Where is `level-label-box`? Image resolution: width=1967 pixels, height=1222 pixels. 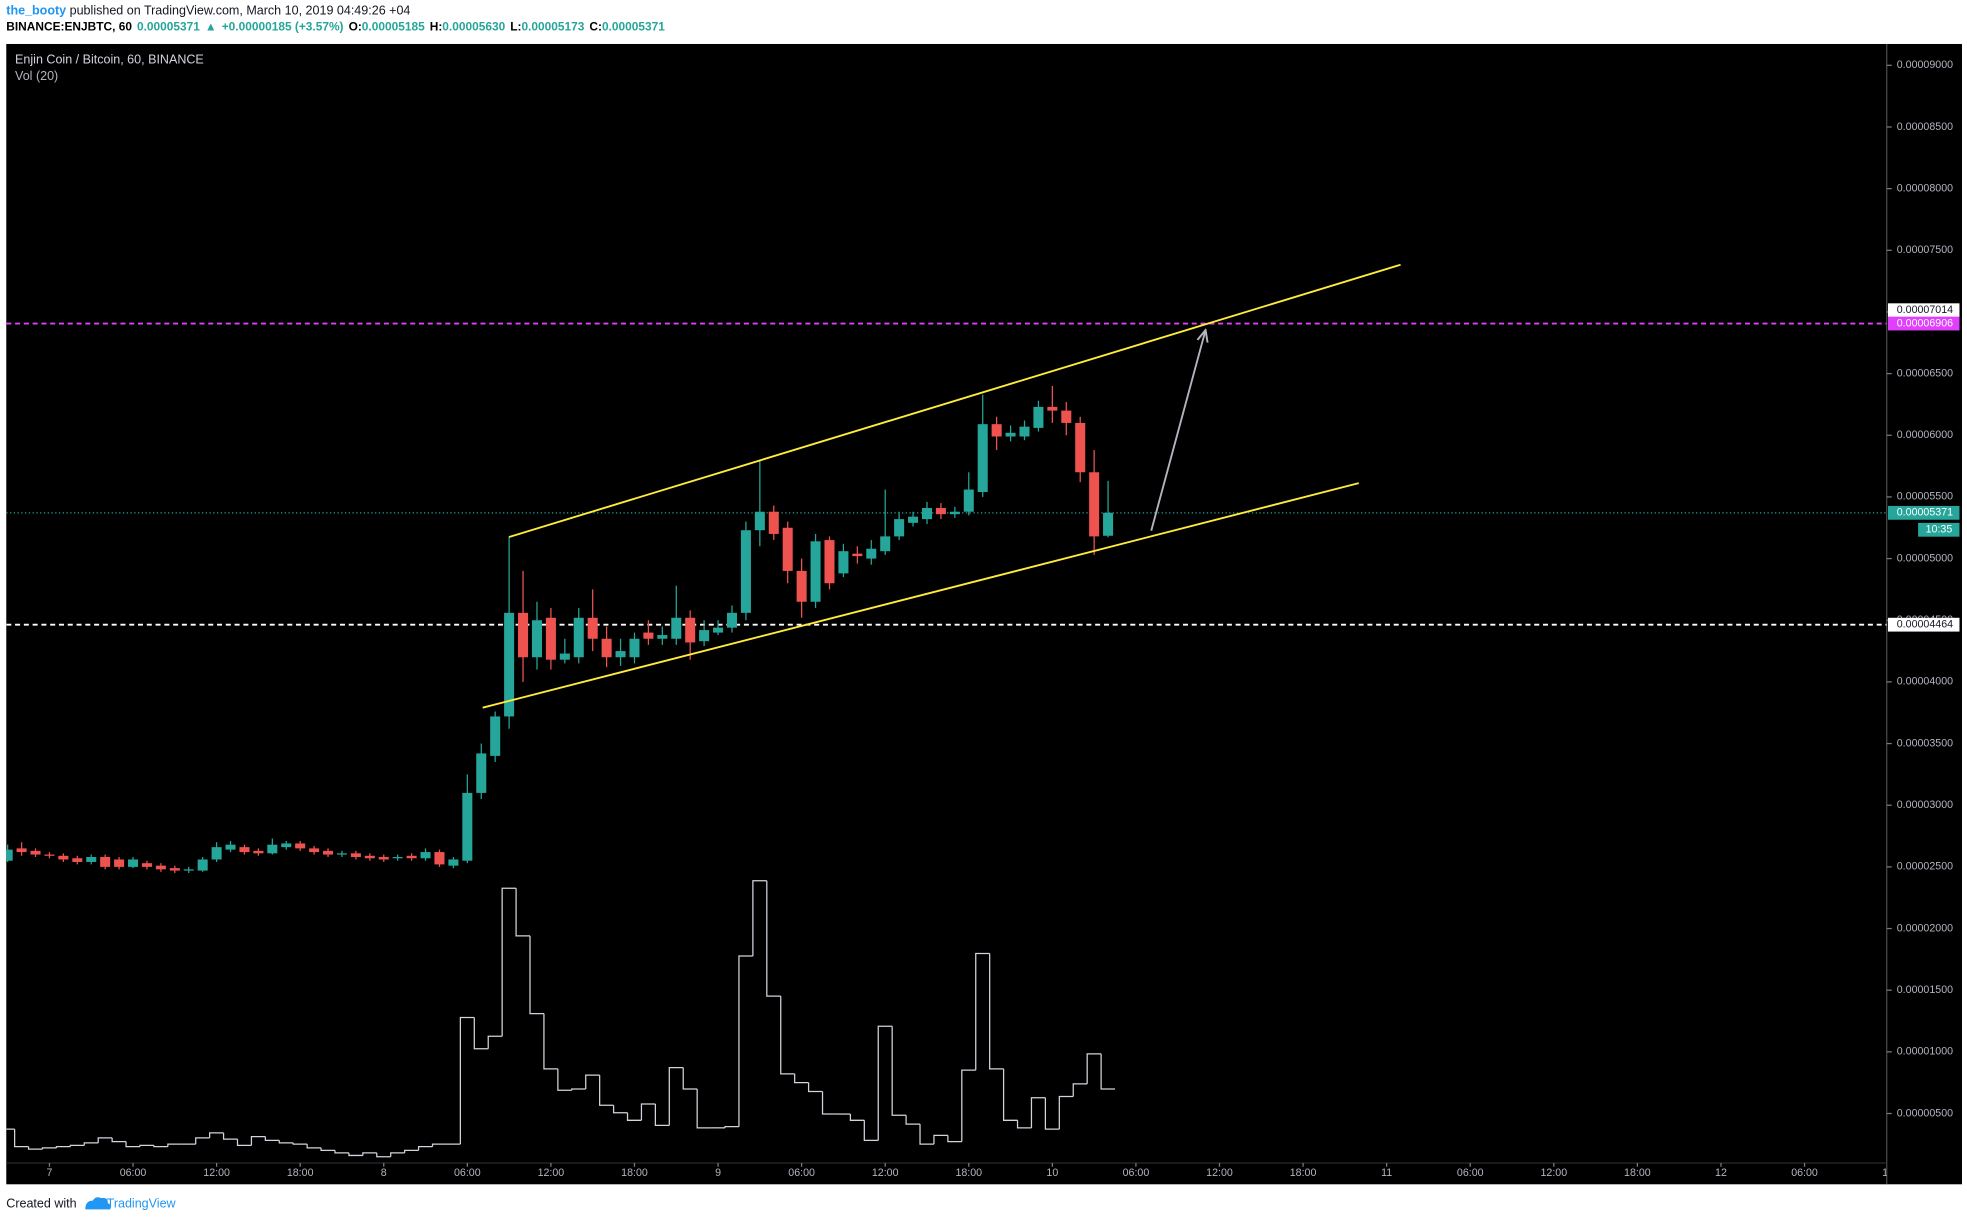
level-label-box is located at coordinates (1923, 310).